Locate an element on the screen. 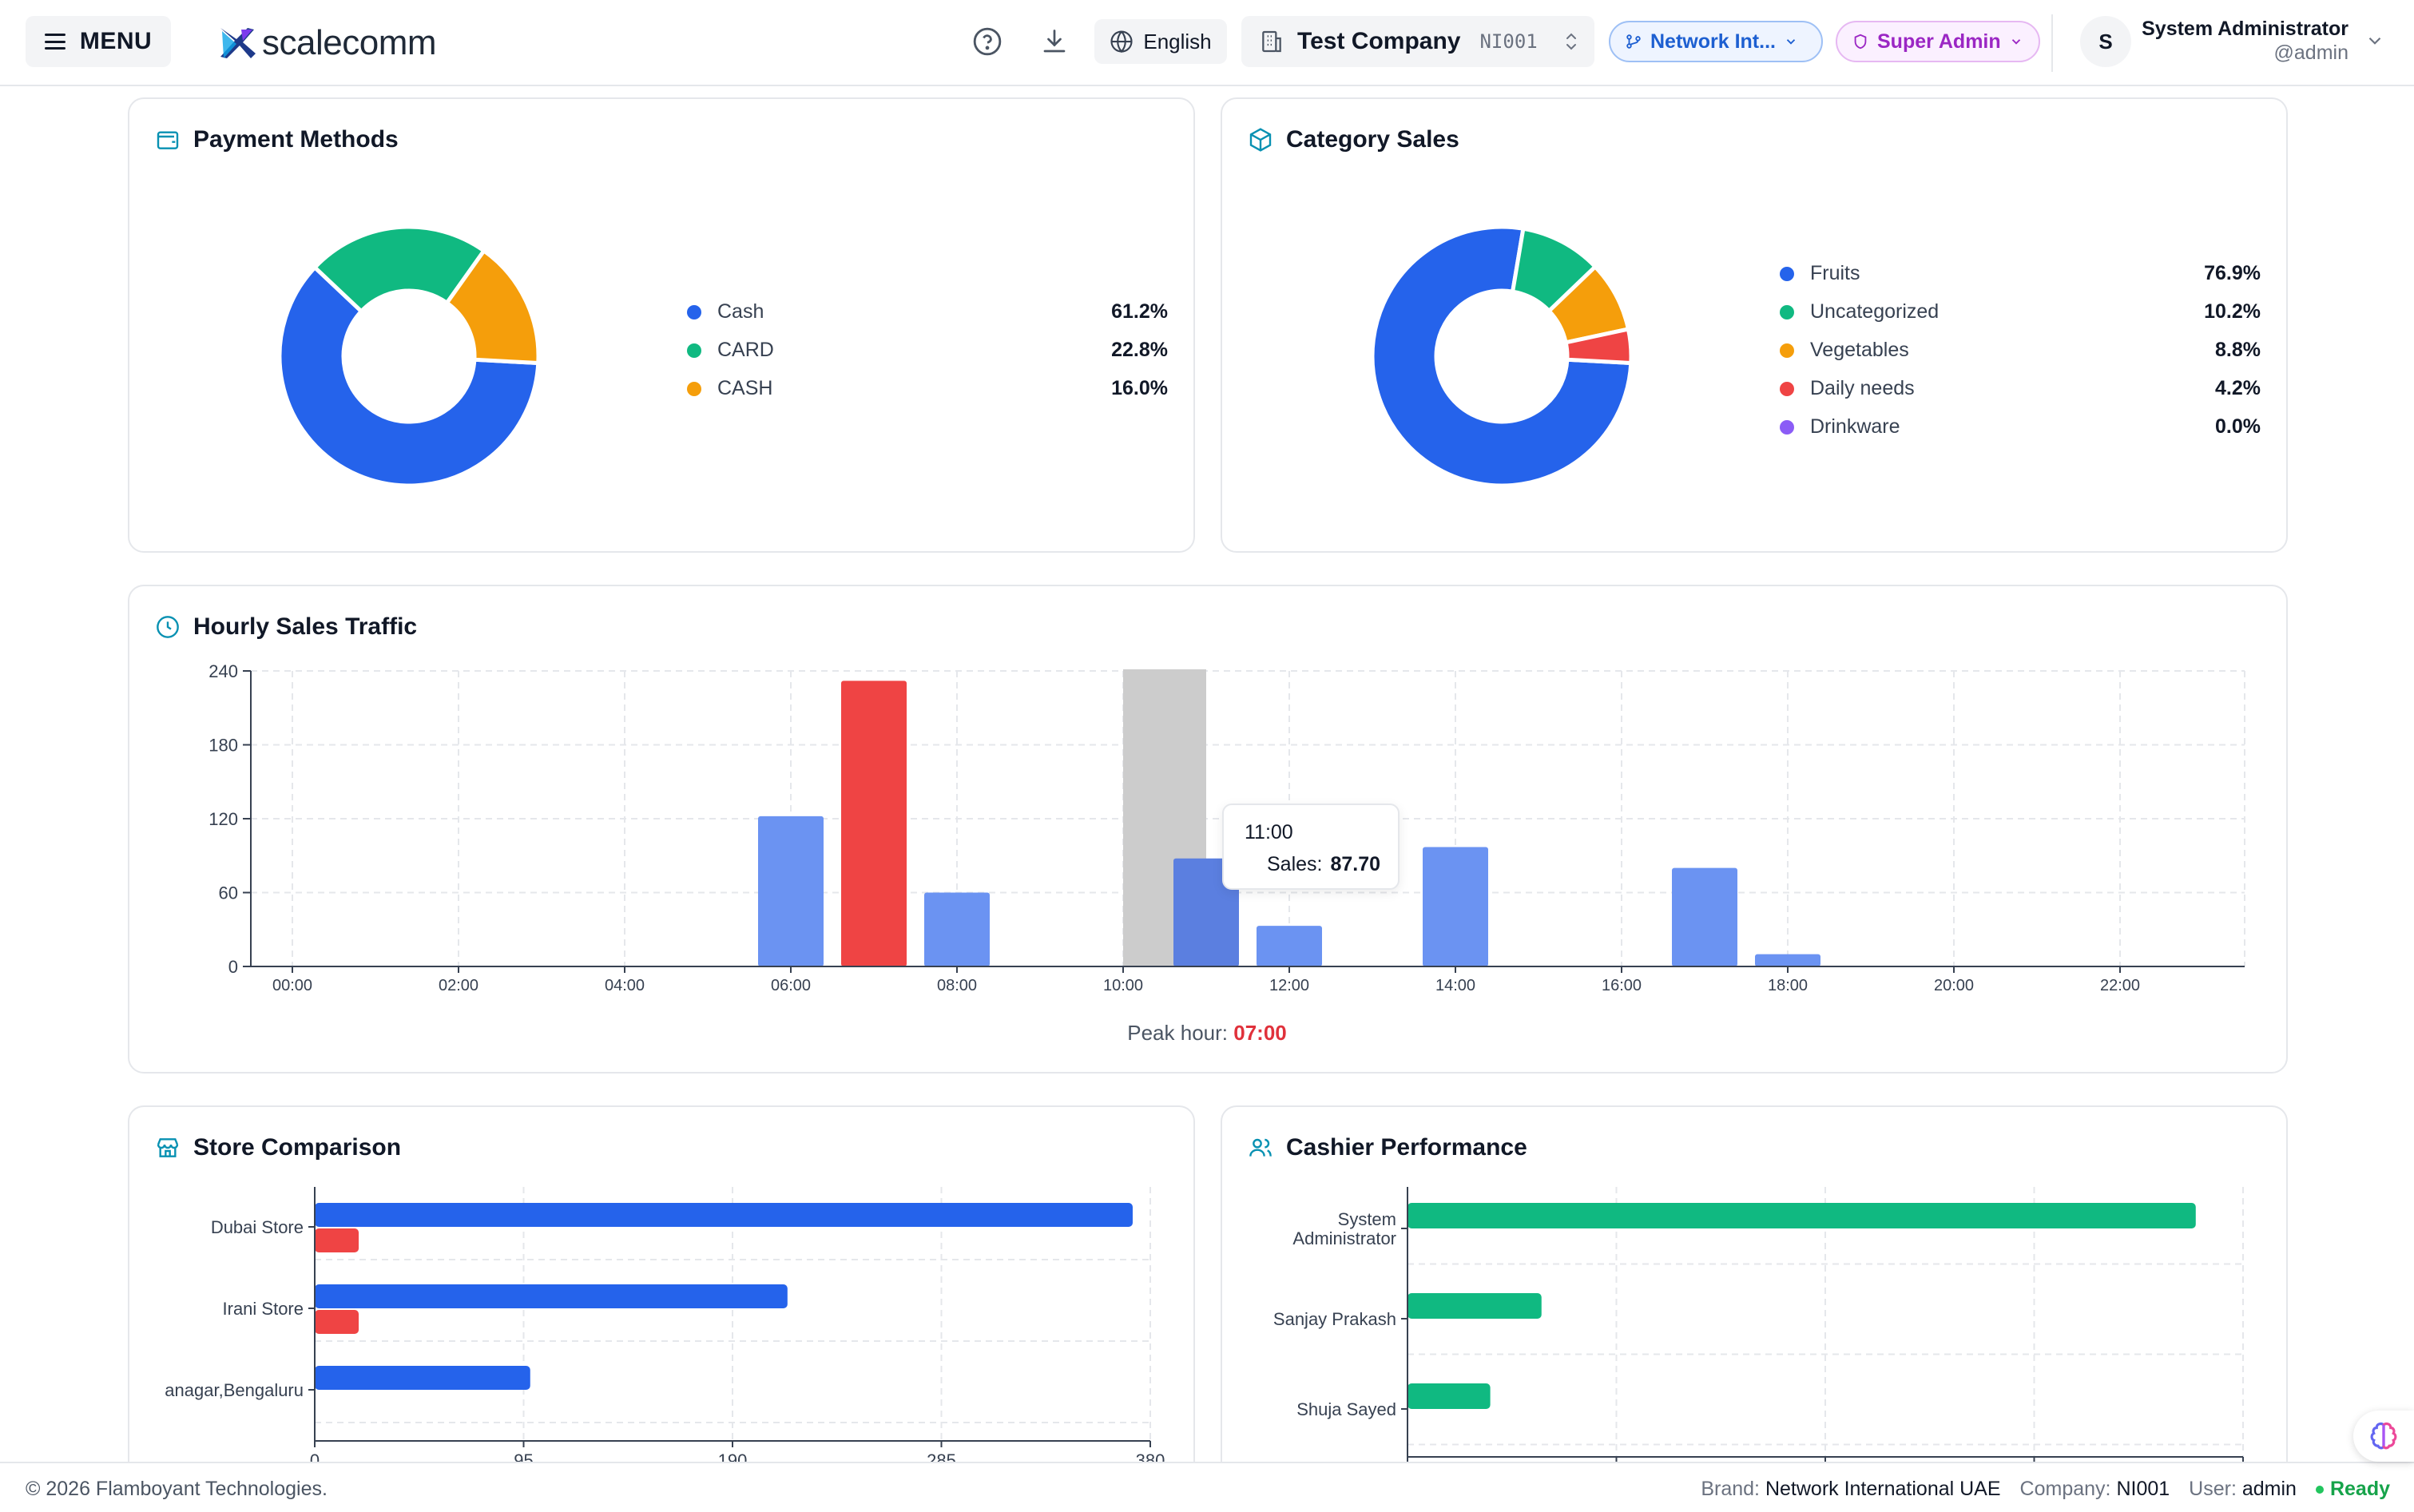  category-sales-slice-fruits is located at coordinates (1502, 356).